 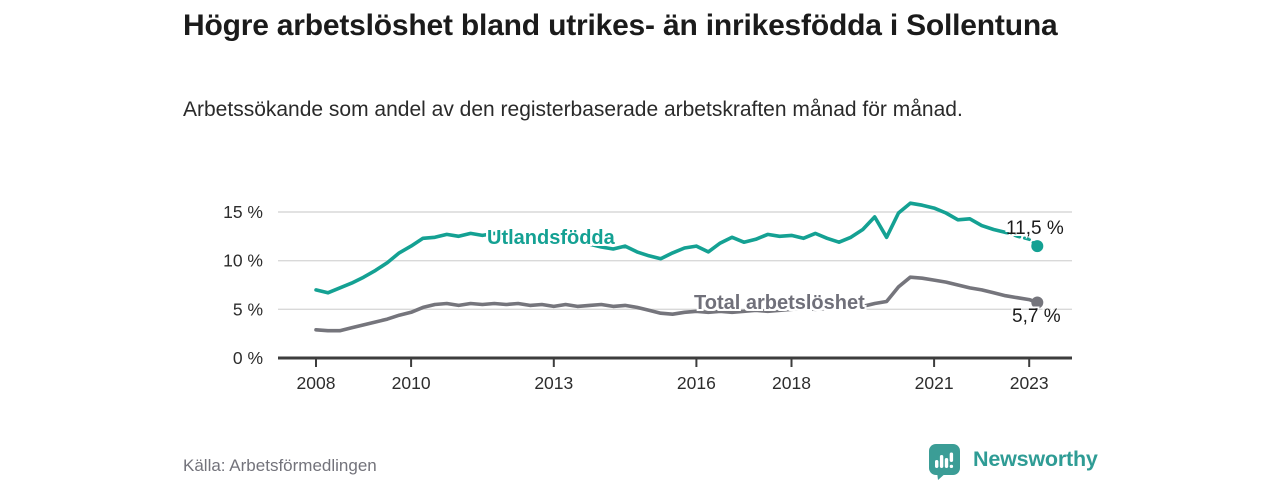 I want to click on x-tick-label: 2021, so click(x=934, y=383).